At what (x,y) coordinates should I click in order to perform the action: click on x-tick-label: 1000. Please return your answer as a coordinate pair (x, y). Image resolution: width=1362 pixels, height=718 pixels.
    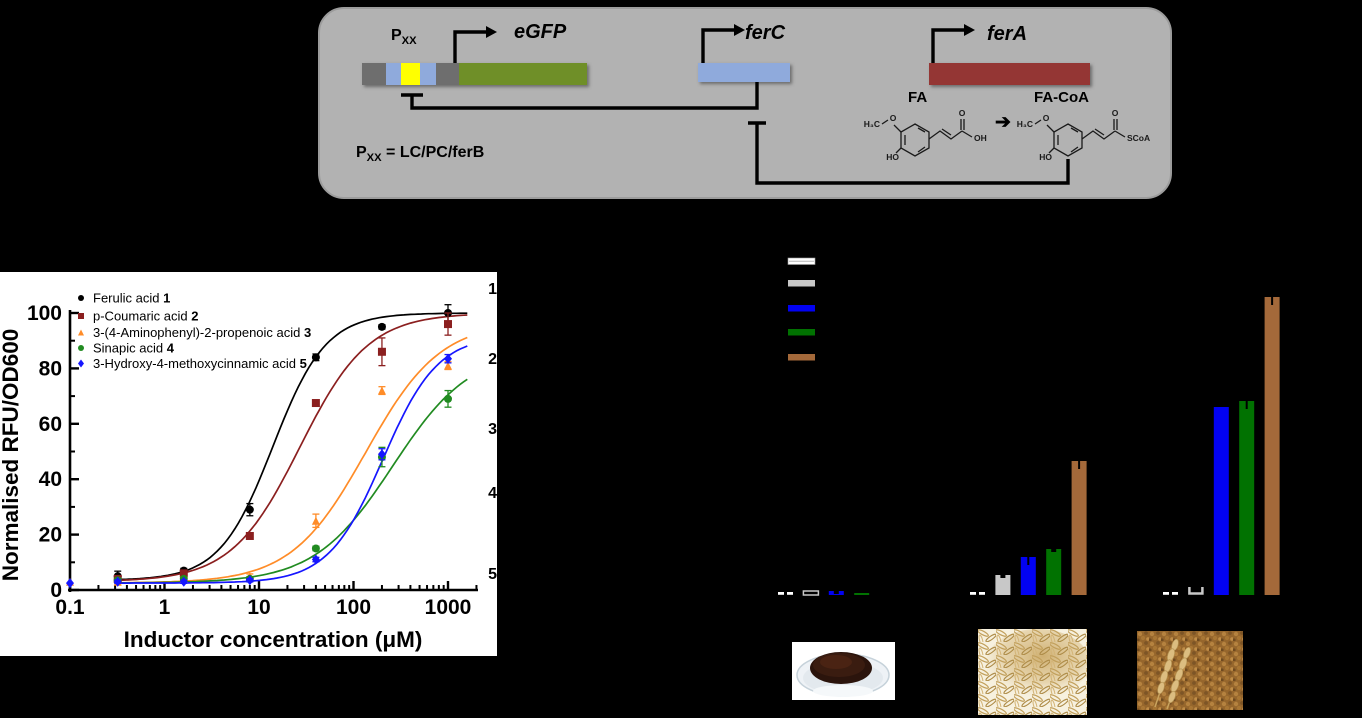
    Looking at the image, I should click on (448, 607).